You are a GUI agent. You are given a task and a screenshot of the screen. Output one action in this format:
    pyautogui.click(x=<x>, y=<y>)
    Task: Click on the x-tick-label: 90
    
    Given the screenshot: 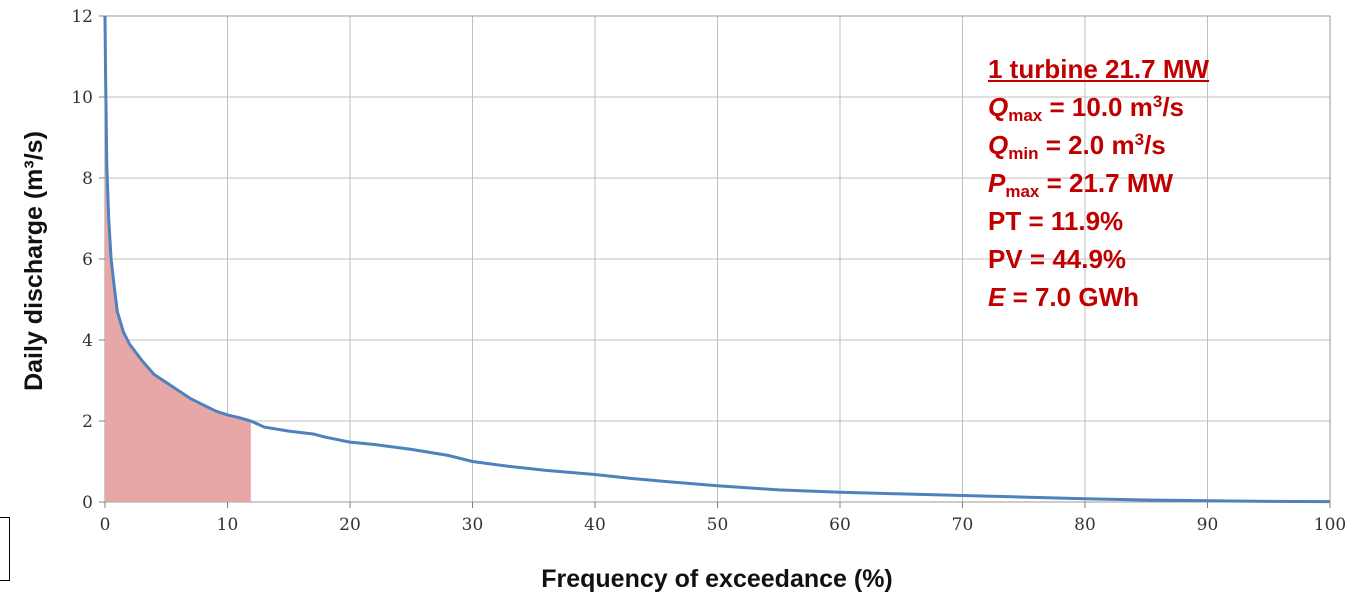 What is the action you would take?
    pyautogui.click(x=1208, y=525)
    